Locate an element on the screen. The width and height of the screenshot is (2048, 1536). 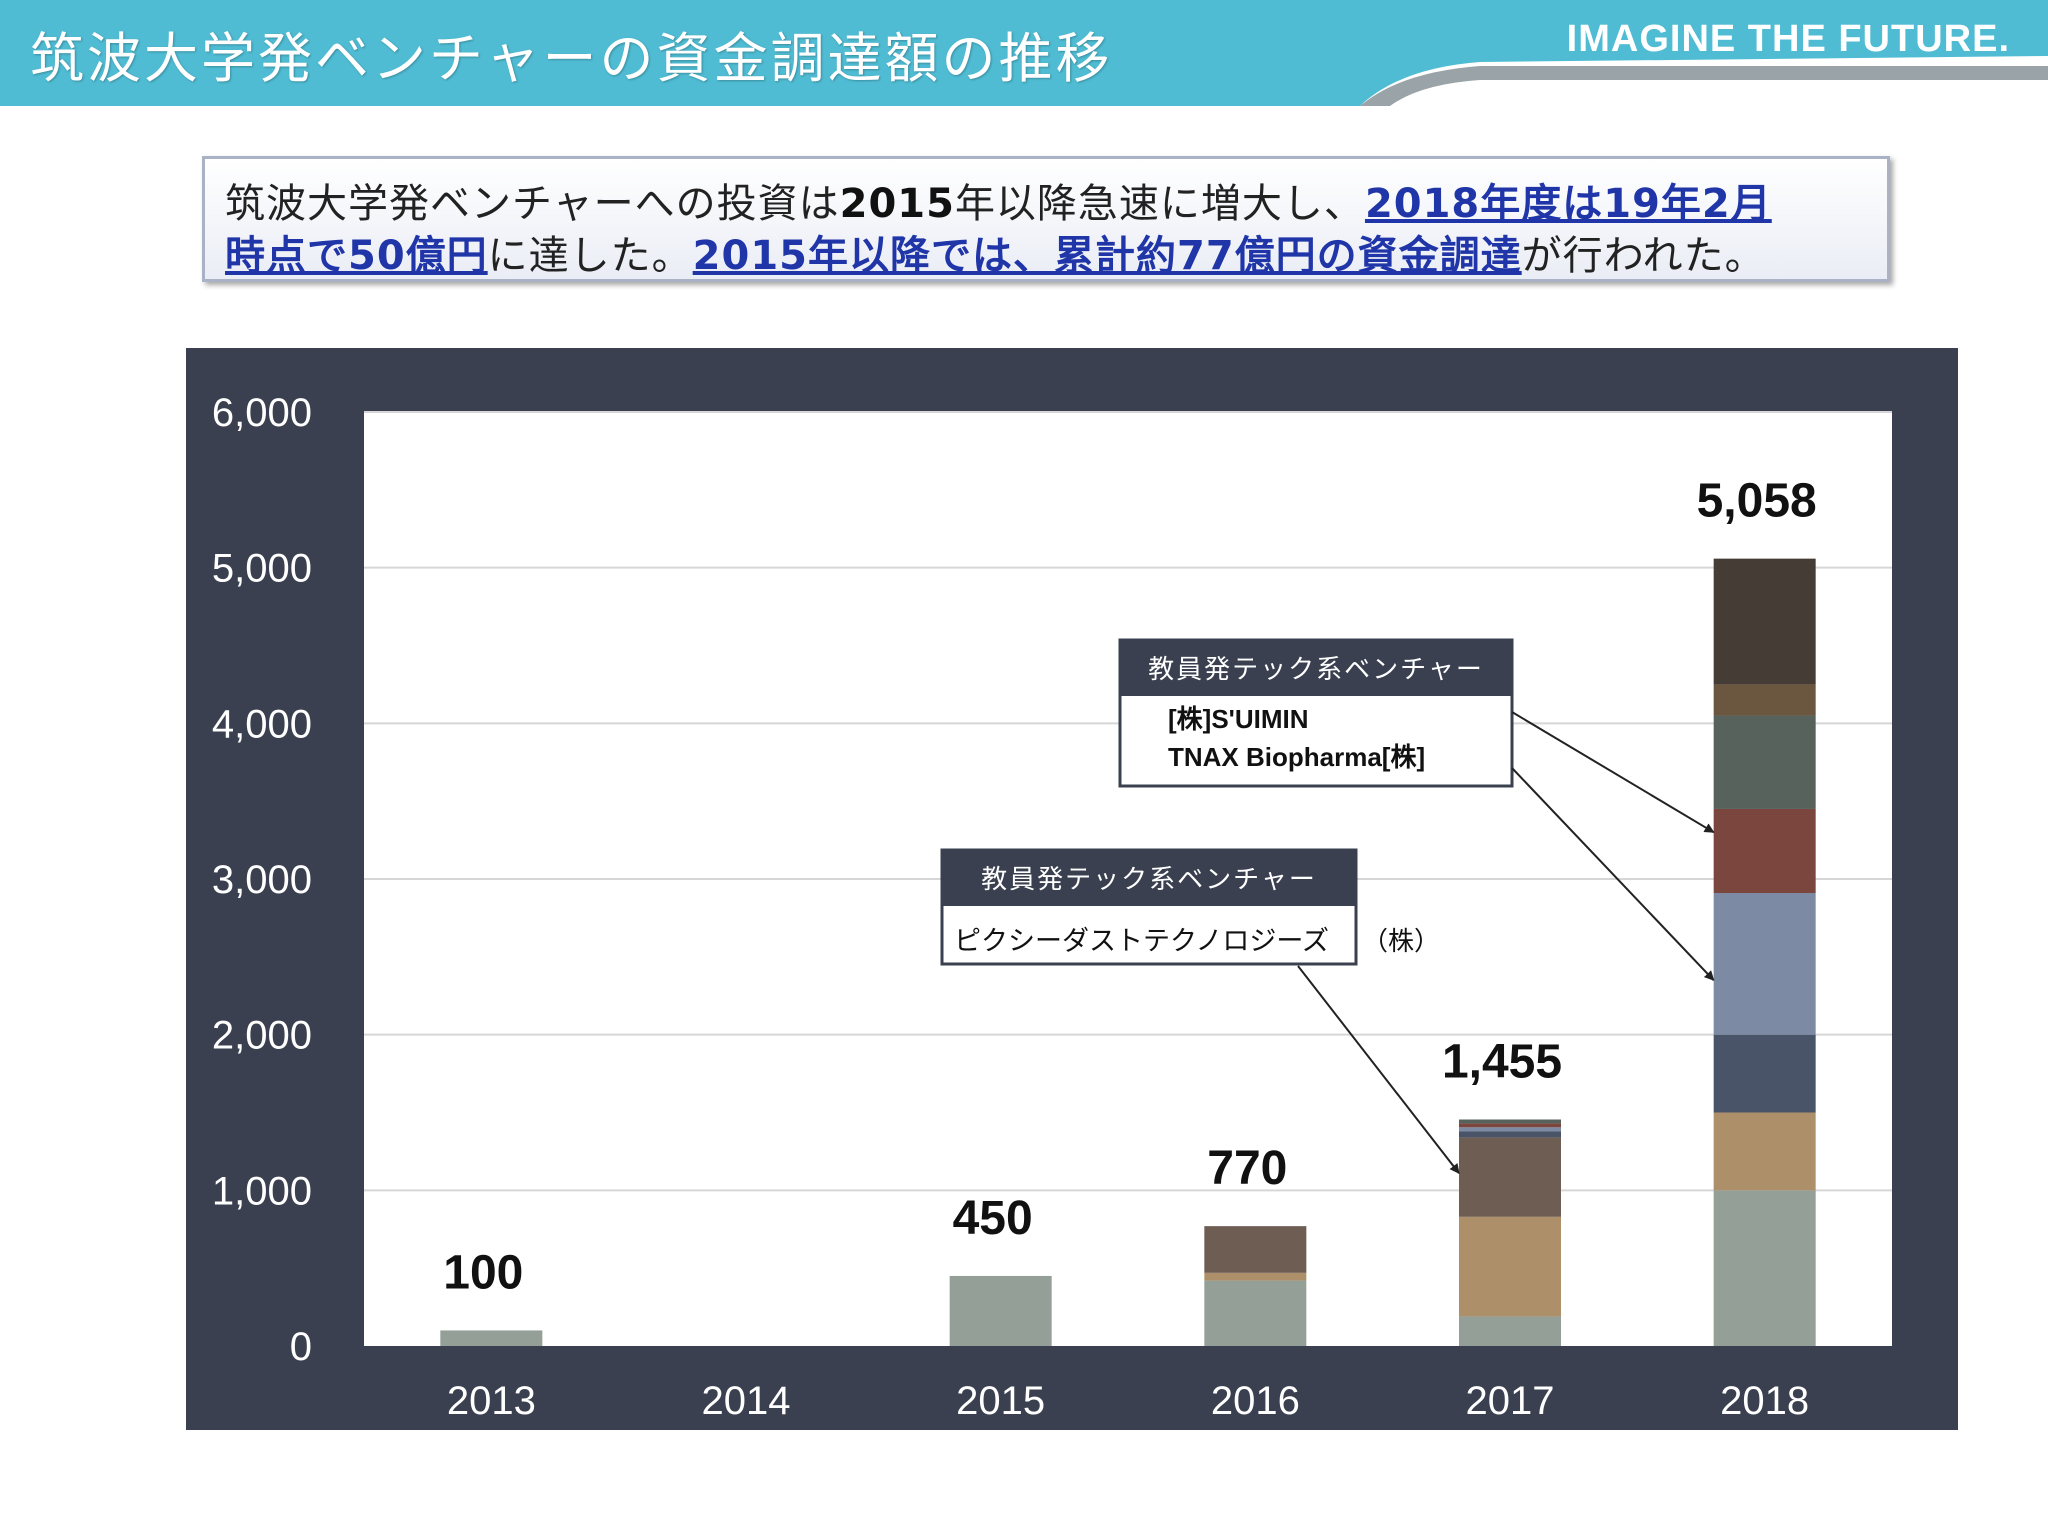
y-tick-label: 4,000 is located at coordinates (262, 724).